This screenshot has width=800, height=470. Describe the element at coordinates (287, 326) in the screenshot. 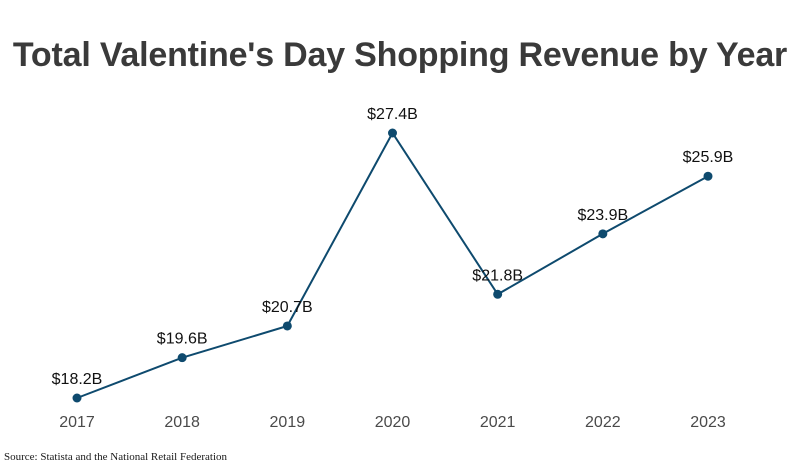

I see `data-point-2019` at that location.